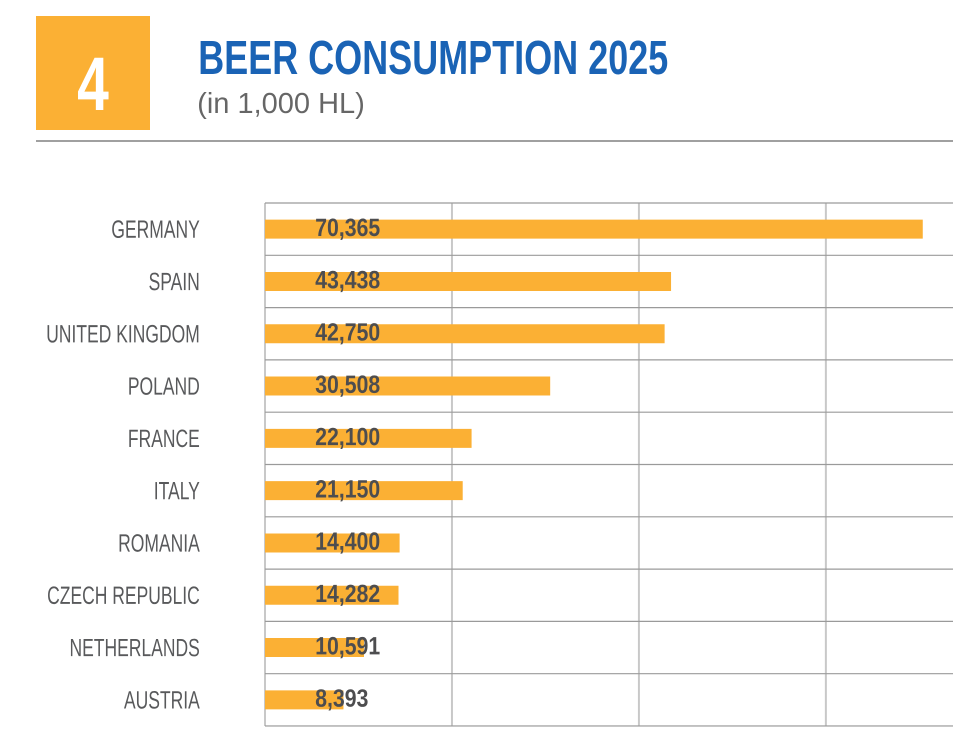  Describe the element at coordinates (156, 229) in the screenshot. I see `y-tick-label: GERMANY` at that location.